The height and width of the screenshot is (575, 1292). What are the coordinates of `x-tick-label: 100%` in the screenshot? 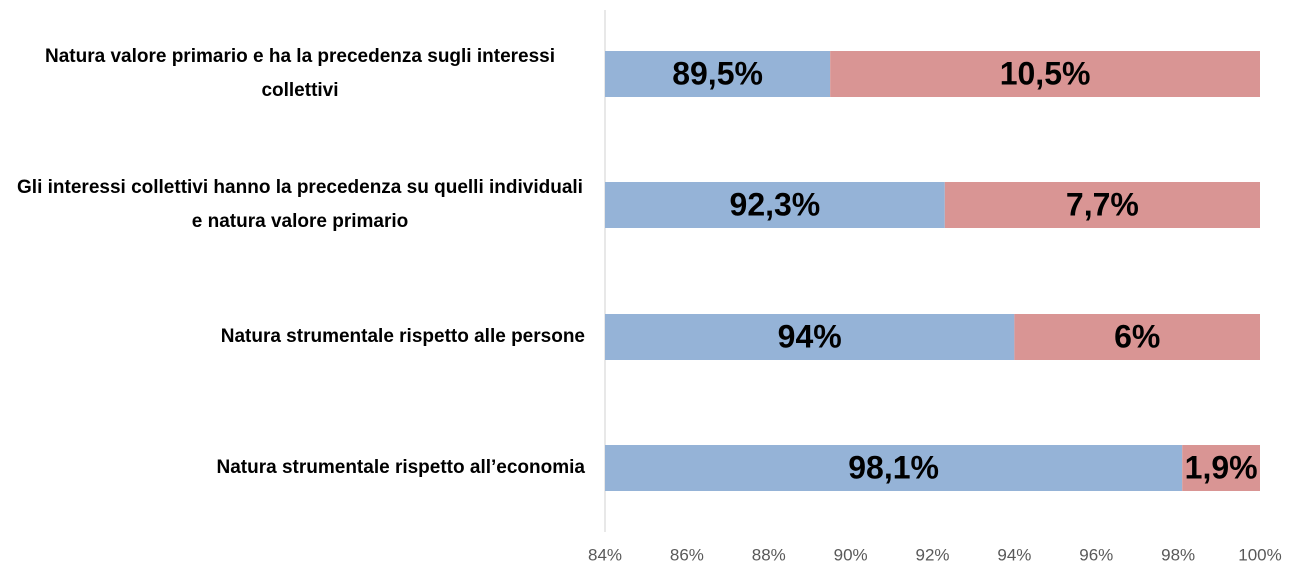 It's located at (1259, 554).